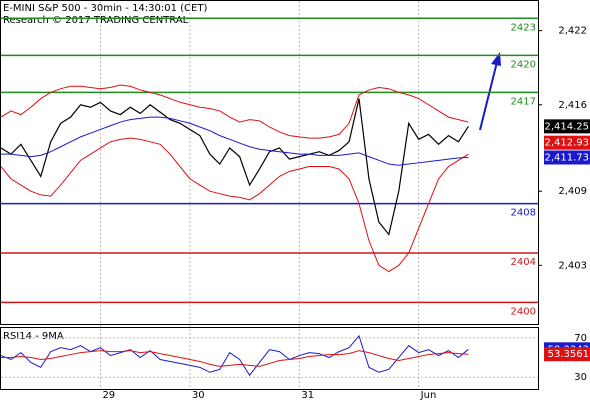 The image size is (590, 400). I want to click on level-label: 2420, so click(523, 64).